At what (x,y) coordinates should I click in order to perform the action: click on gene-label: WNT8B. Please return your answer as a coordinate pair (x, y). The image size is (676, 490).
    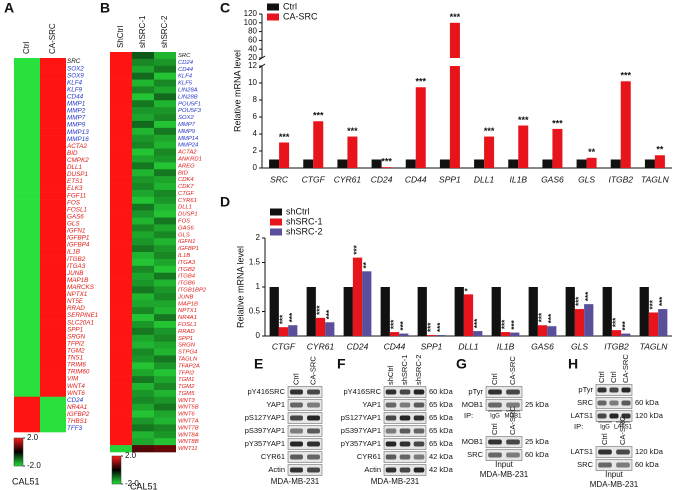
    Looking at the image, I should click on (188, 442).